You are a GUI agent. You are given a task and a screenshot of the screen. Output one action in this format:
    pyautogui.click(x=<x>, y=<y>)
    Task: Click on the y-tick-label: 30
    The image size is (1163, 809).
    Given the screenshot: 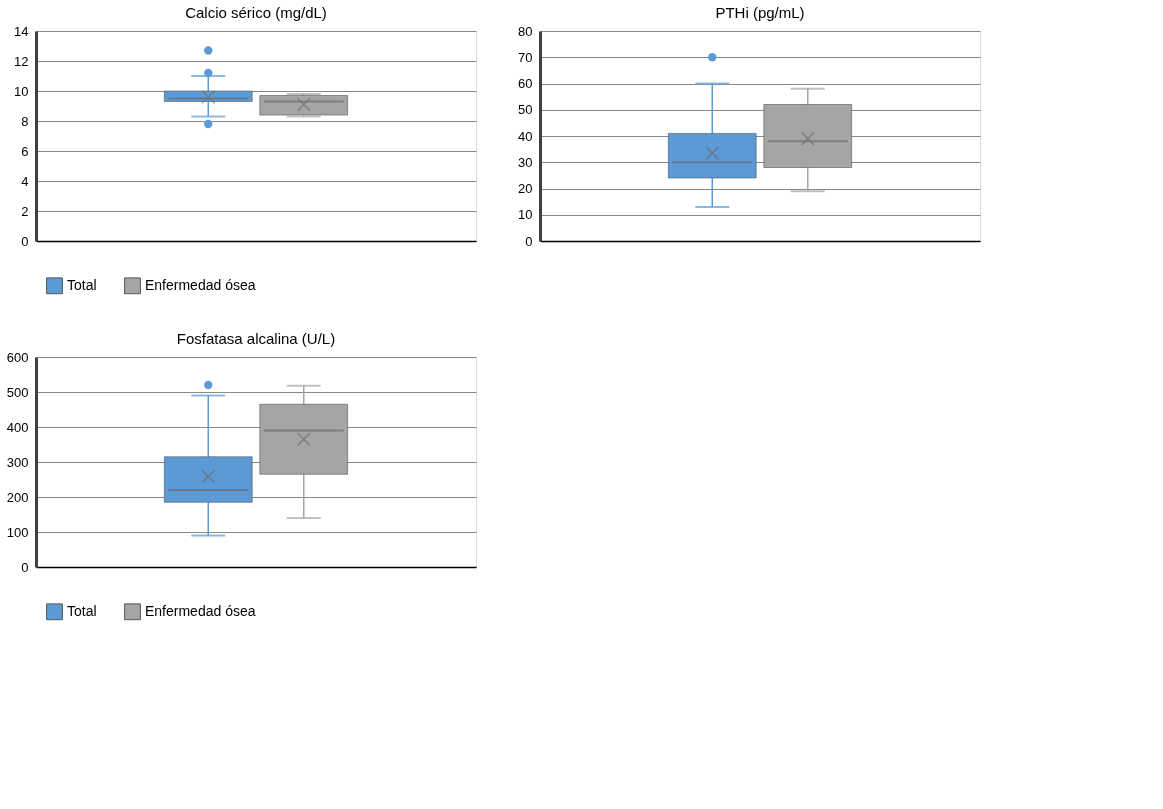 What is the action you would take?
    pyautogui.click(x=525, y=162)
    